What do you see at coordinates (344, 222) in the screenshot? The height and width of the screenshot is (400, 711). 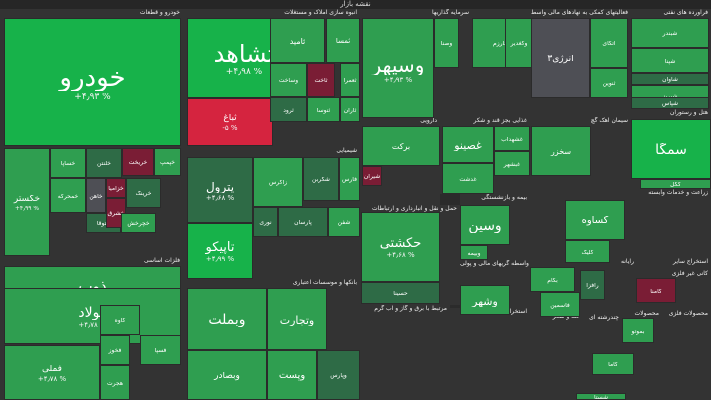 I see `stock-tile: شفن` at bounding box center [344, 222].